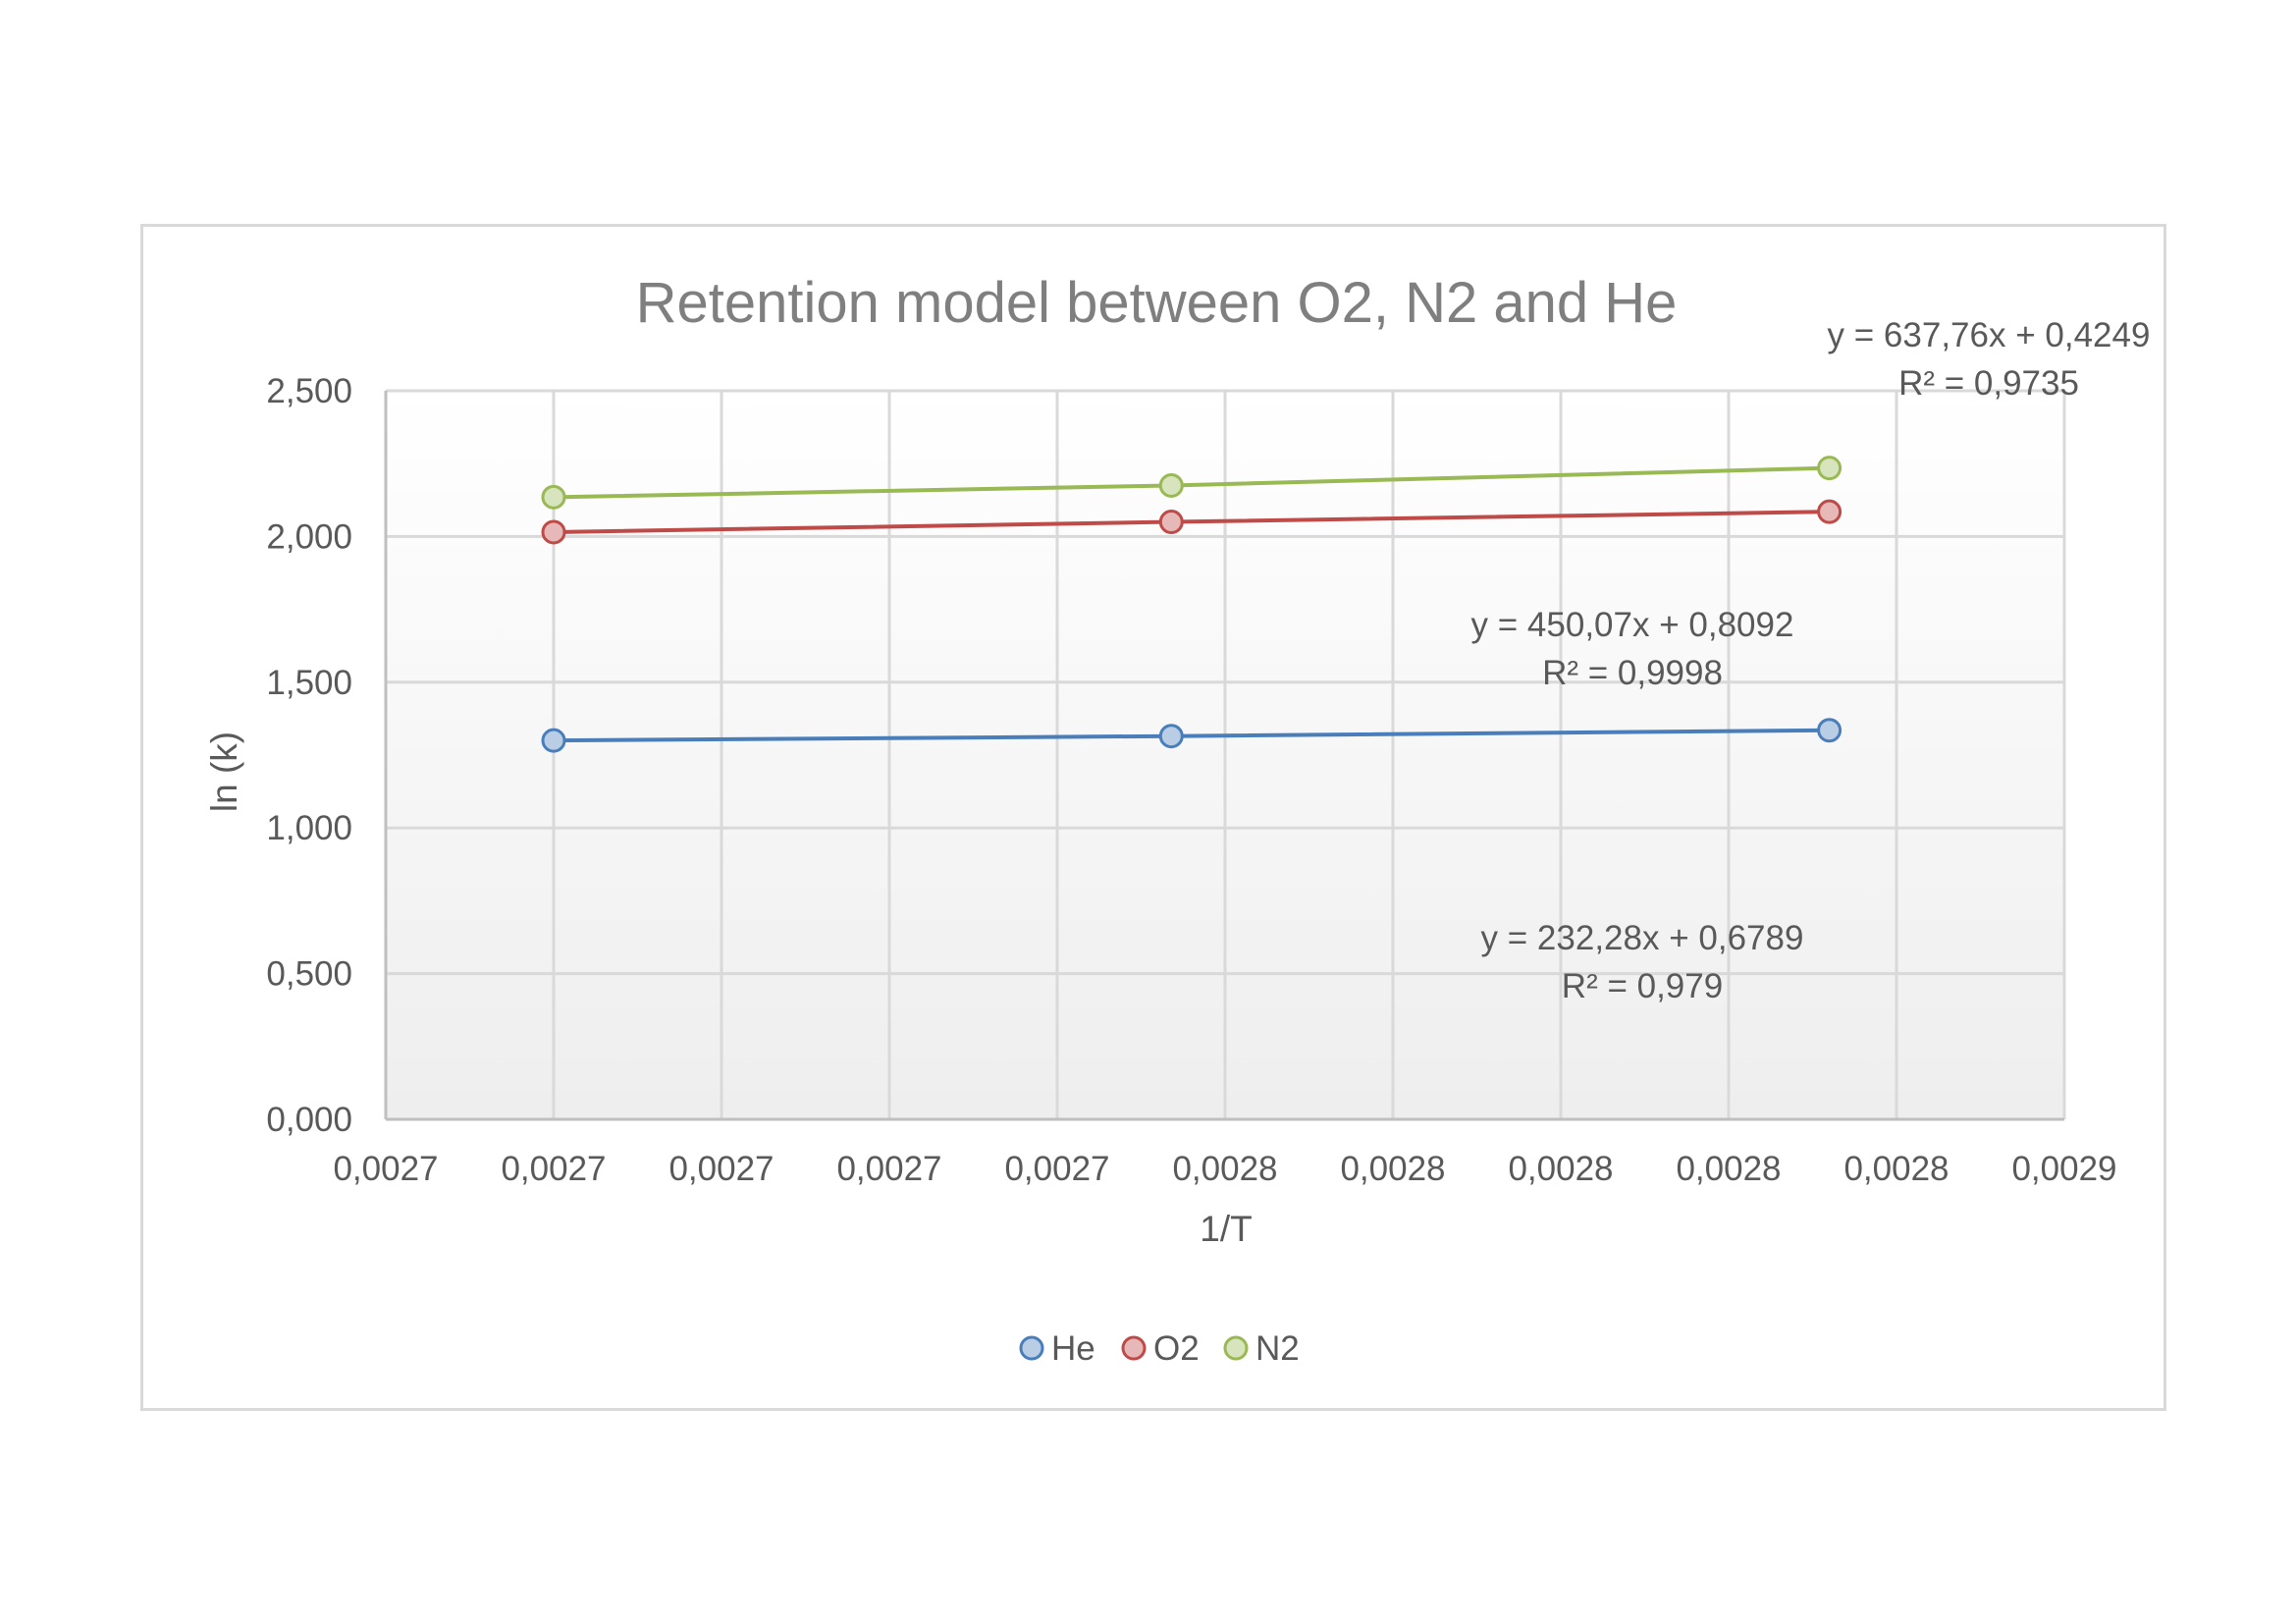  Describe the element at coordinates (309, 391) in the screenshot. I see `y-tick-label: 2,500` at that location.